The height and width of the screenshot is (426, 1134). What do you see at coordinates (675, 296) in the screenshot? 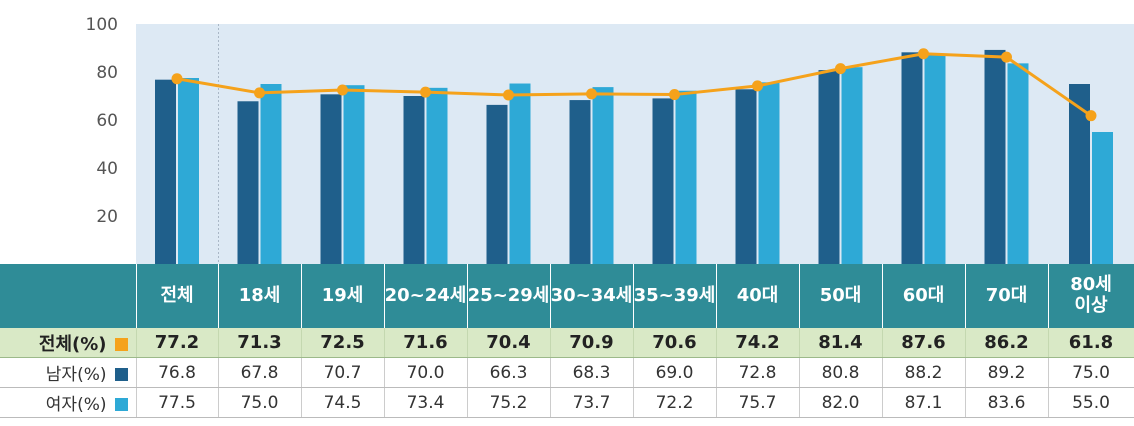
I see `column-header: 35~39세` at bounding box center [675, 296].